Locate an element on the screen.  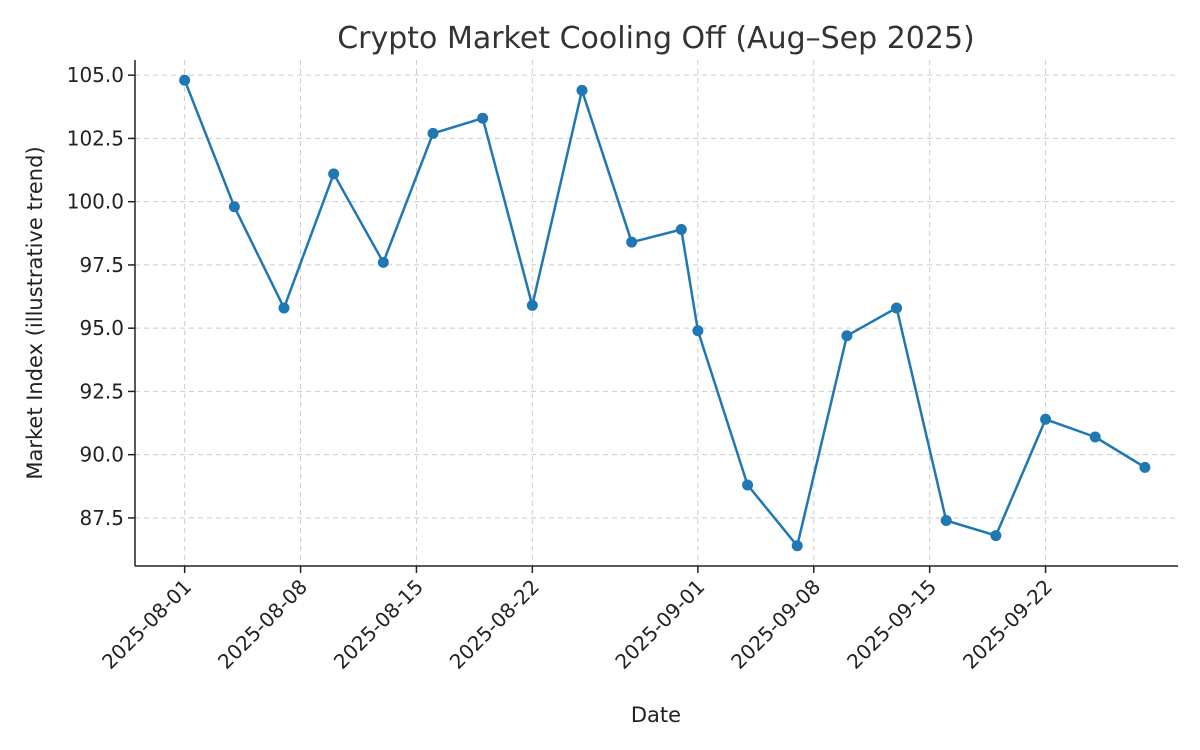
y-tick-label: 87.5 is located at coordinates (101, 518).